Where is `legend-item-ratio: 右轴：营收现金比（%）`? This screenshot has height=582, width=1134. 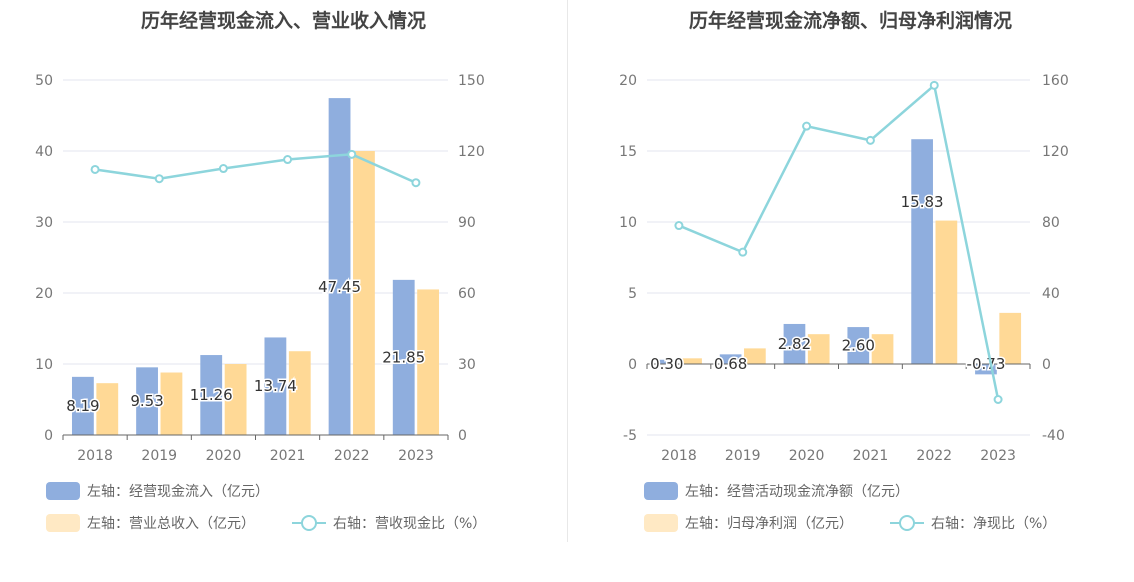
legend-item-ratio: 右轴：营收现金比（%） is located at coordinates (389, 523).